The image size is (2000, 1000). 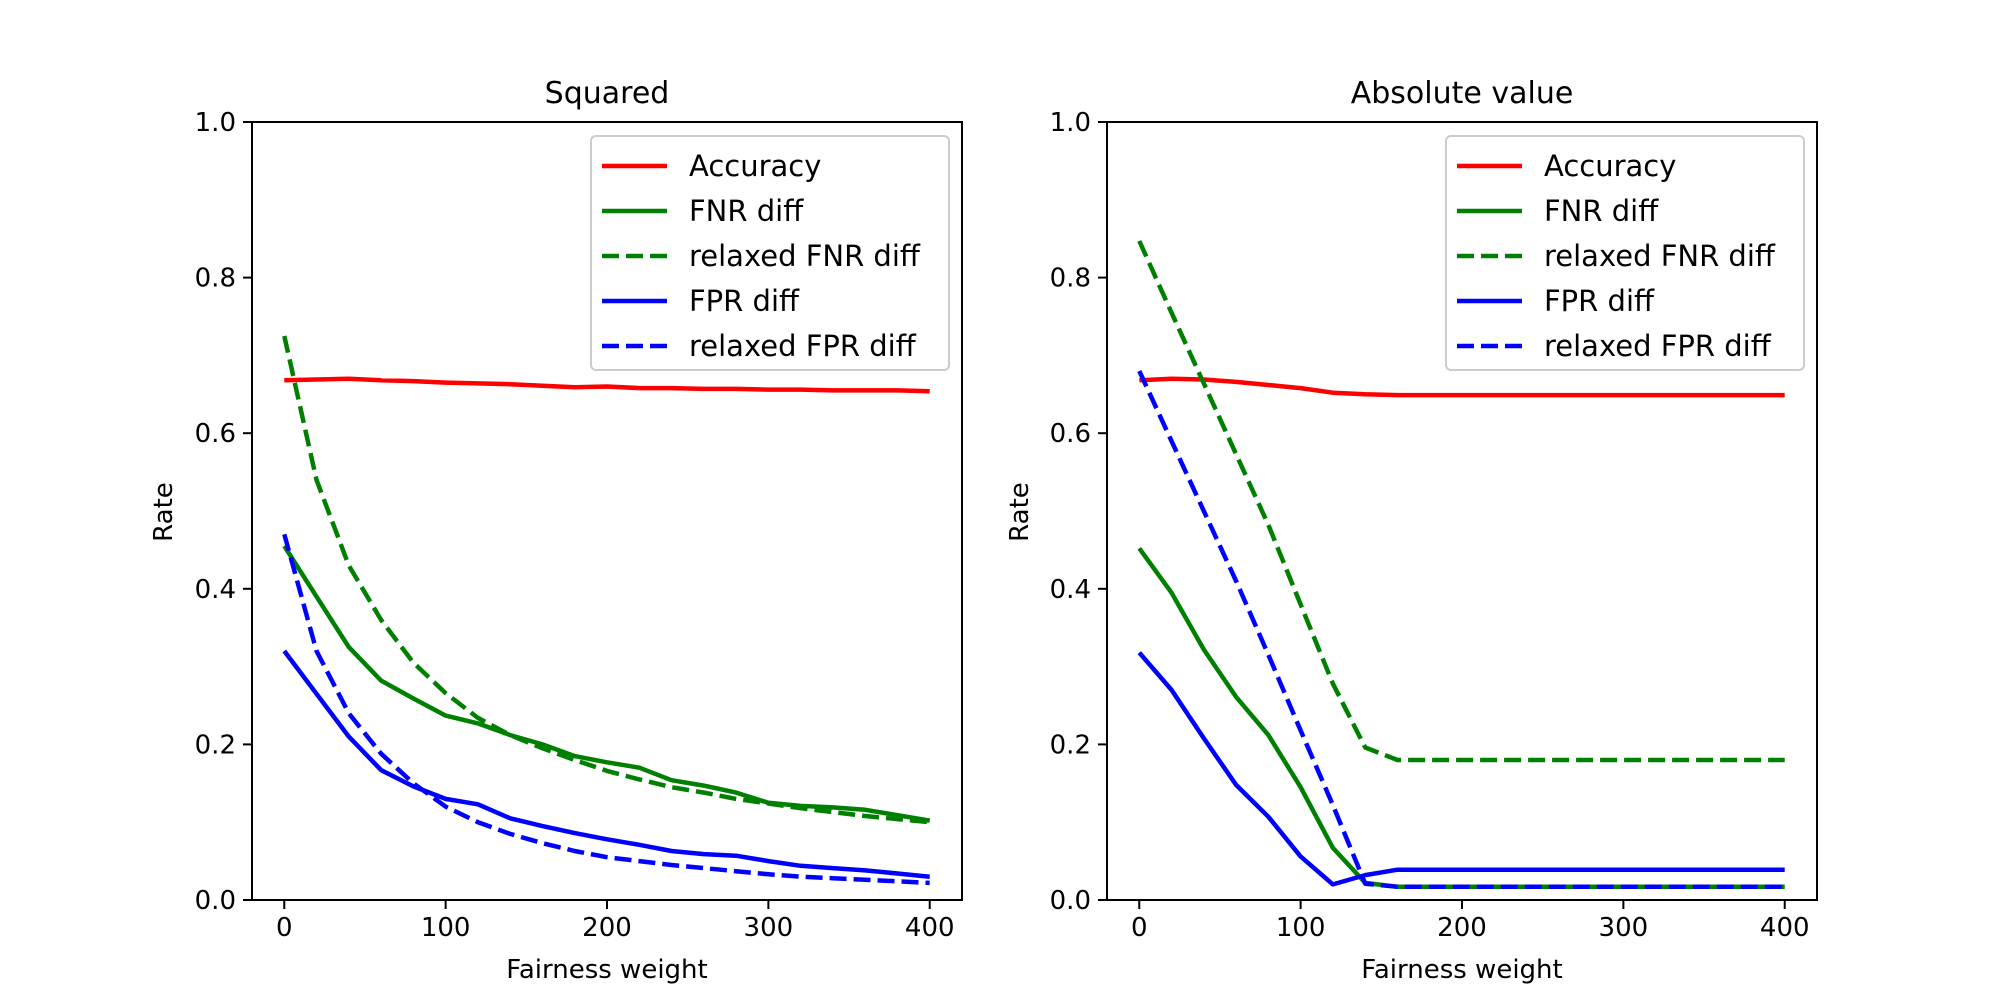 I want to click on chart-title: Absolute value, so click(x=1462, y=93).